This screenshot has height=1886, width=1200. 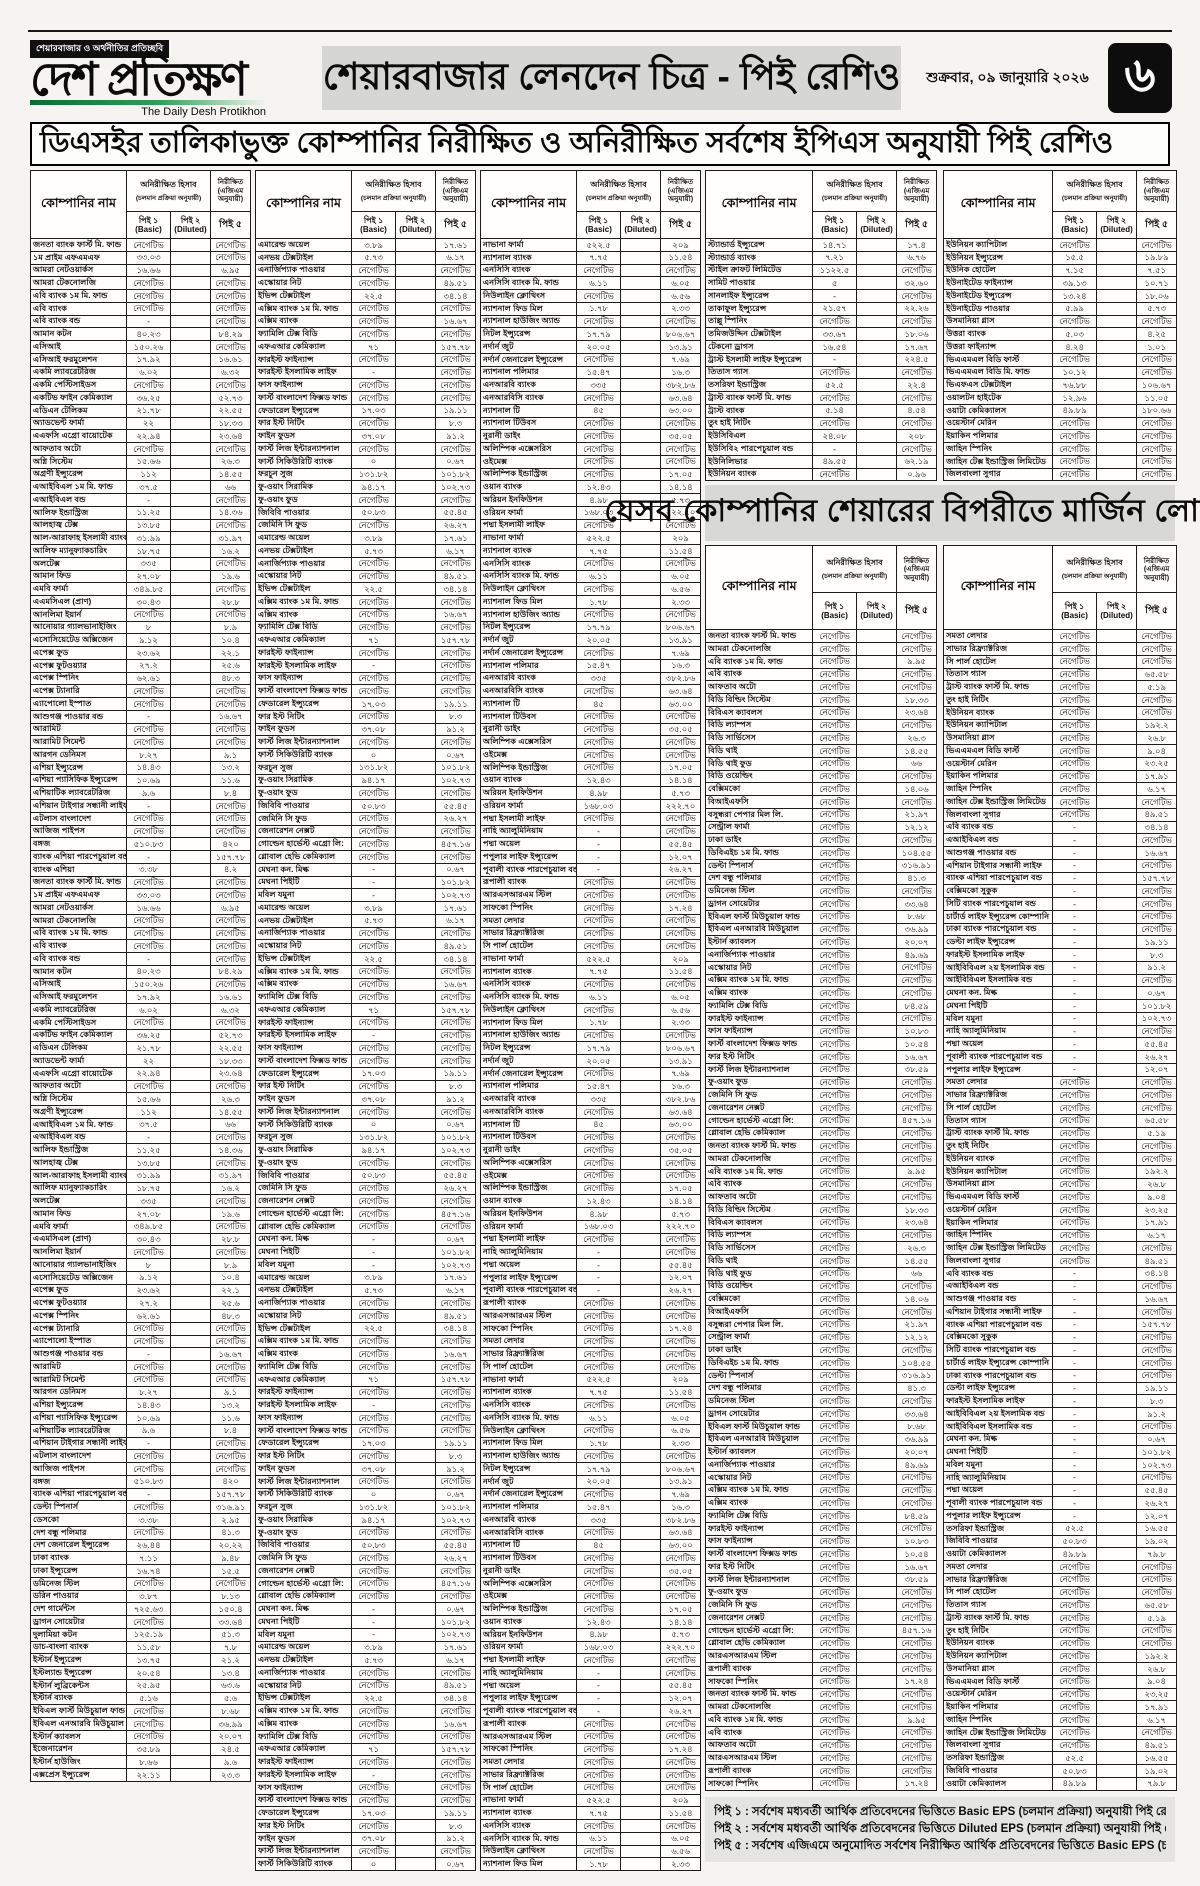 What do you see at coordinates (141, 1303) in the screenshot?
I see `table-row: এপেক্স ফুটওয়্যার ২৭.২ ২৫.৬` at bounding box center [141, 1303].